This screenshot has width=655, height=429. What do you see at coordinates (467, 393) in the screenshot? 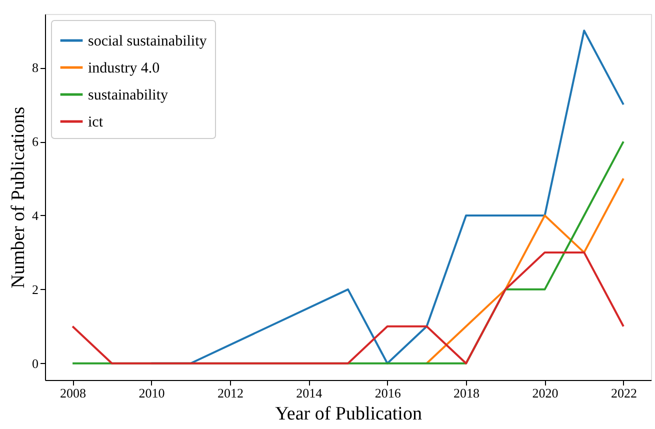
I see `x-tick-label: 2018` at bounding box center [467, 393].